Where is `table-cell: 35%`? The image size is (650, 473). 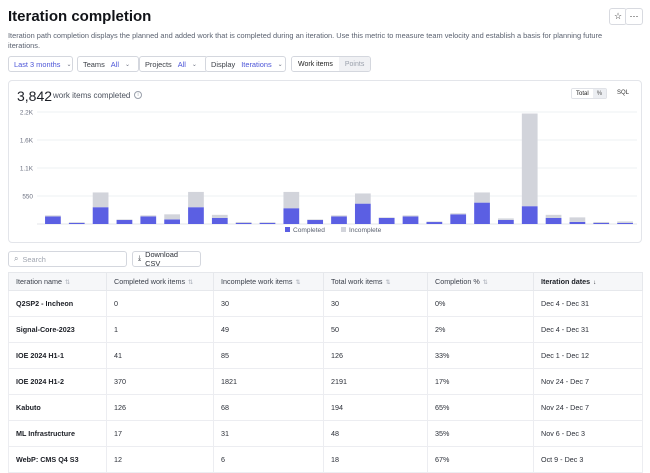 table-cell: 35% is located at coordinates (480, 433).